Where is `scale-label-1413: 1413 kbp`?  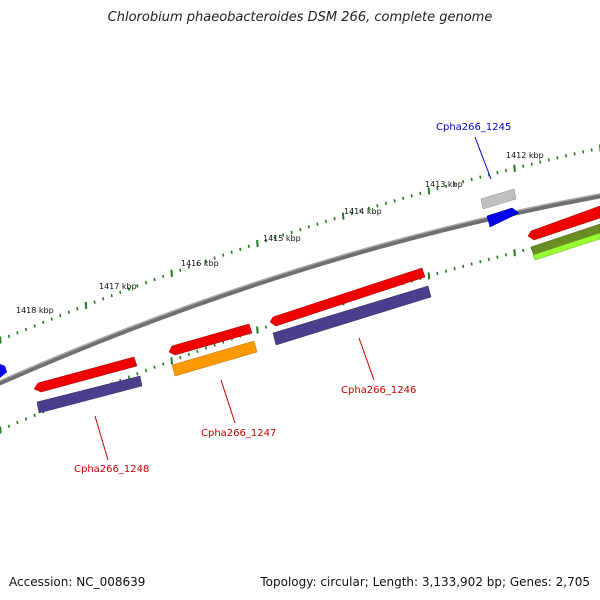
scale-label-1413: 1413 kbp is located at coordinates (444, 184).